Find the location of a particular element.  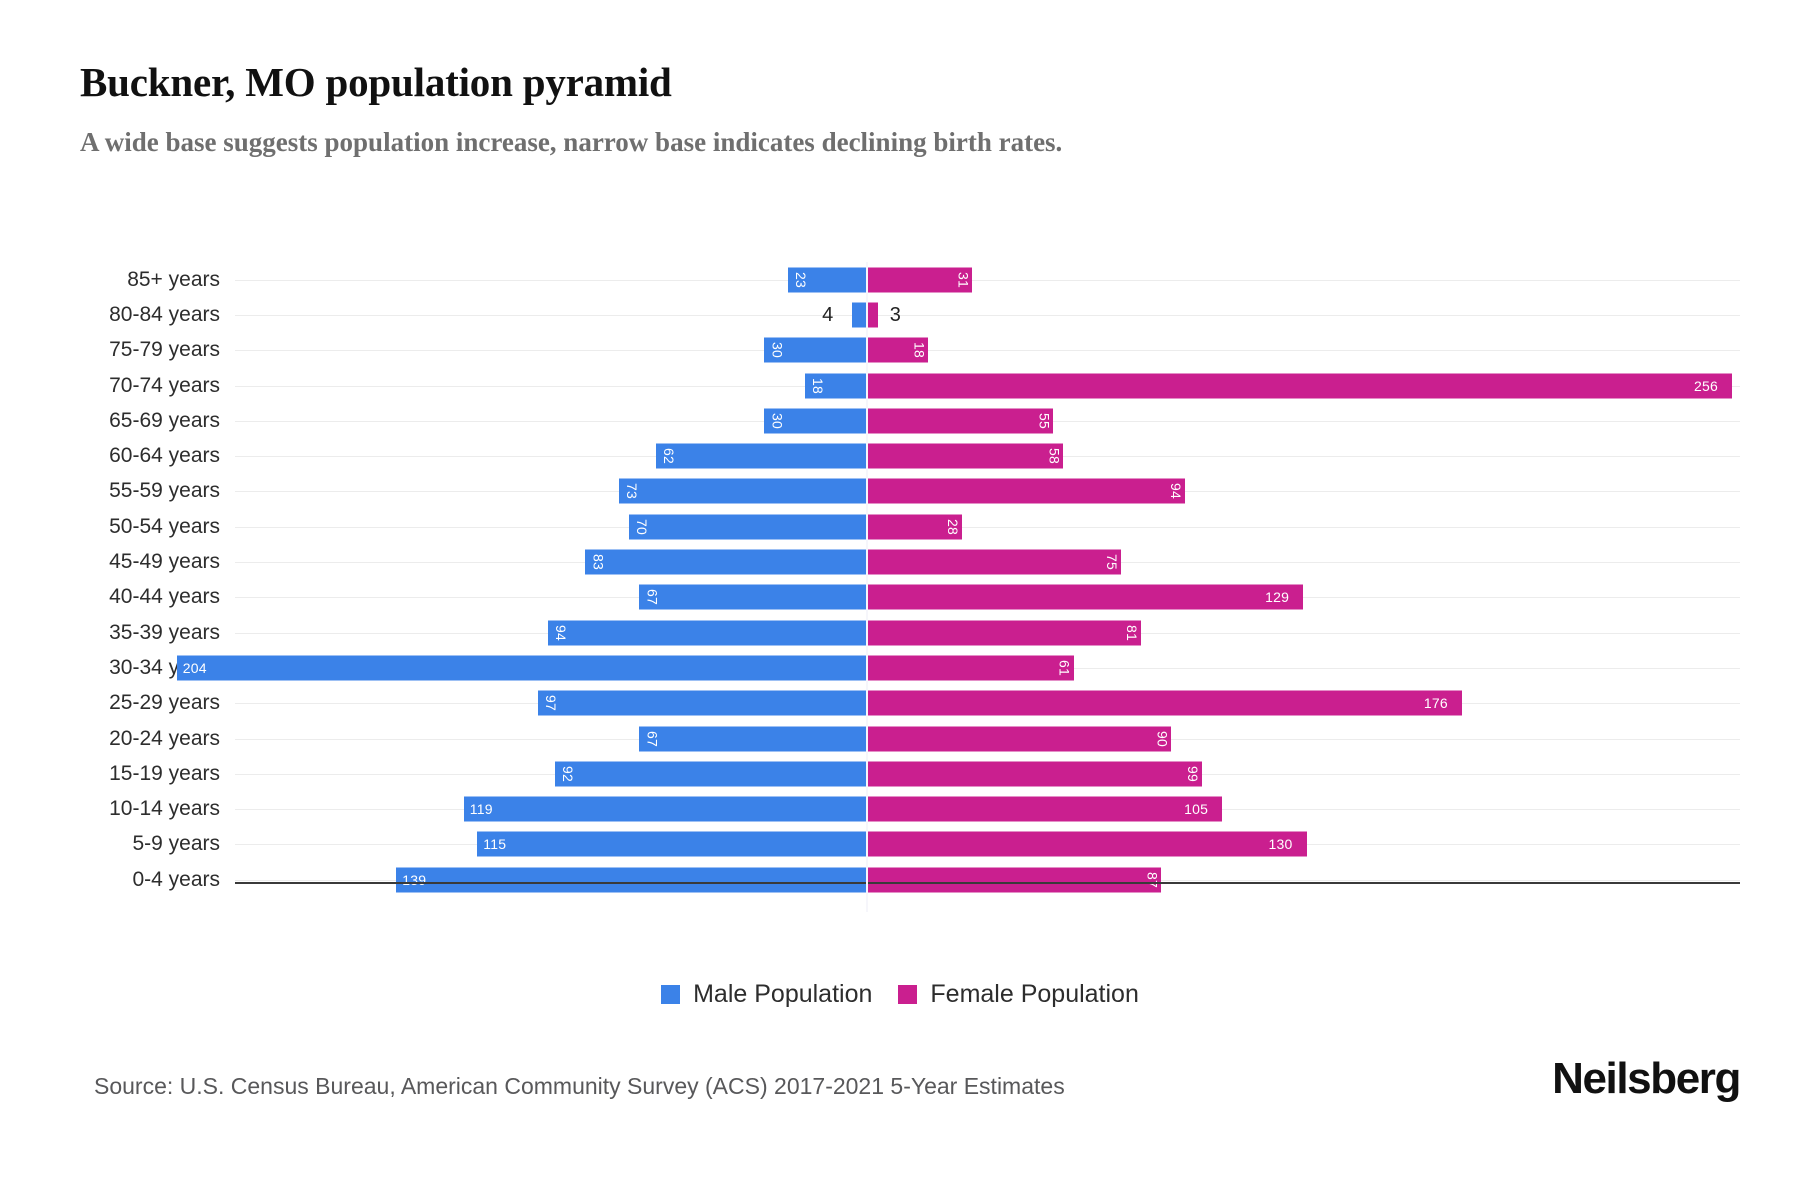

bar-track: 139 87 is located at coordinates (987, 879).